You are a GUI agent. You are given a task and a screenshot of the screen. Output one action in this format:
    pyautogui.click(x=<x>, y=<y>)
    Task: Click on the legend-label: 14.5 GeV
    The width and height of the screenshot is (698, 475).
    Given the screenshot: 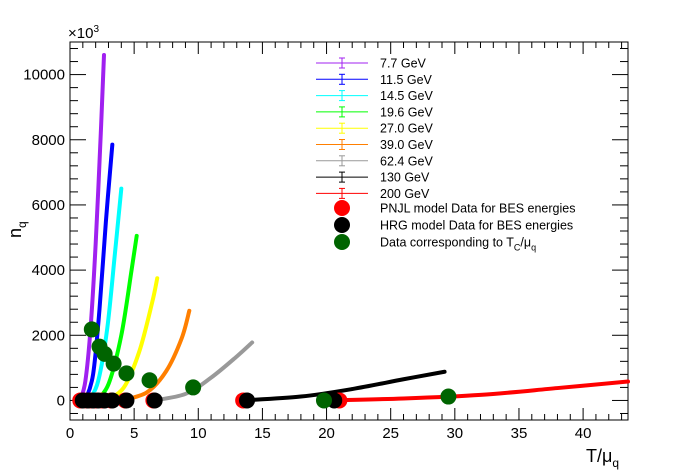 What is the action you would take?
    pyautogui.click(x=406, y=96)
    